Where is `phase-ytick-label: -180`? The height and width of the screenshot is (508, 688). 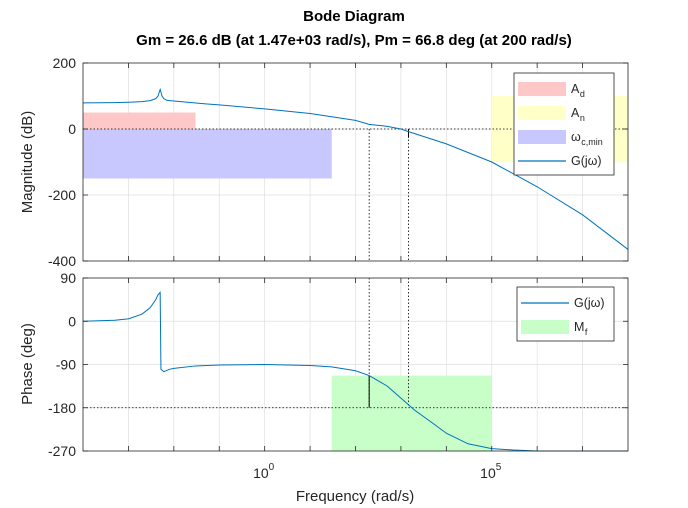 phase-ytick-label: -180 is located at coordinates (62, 408).